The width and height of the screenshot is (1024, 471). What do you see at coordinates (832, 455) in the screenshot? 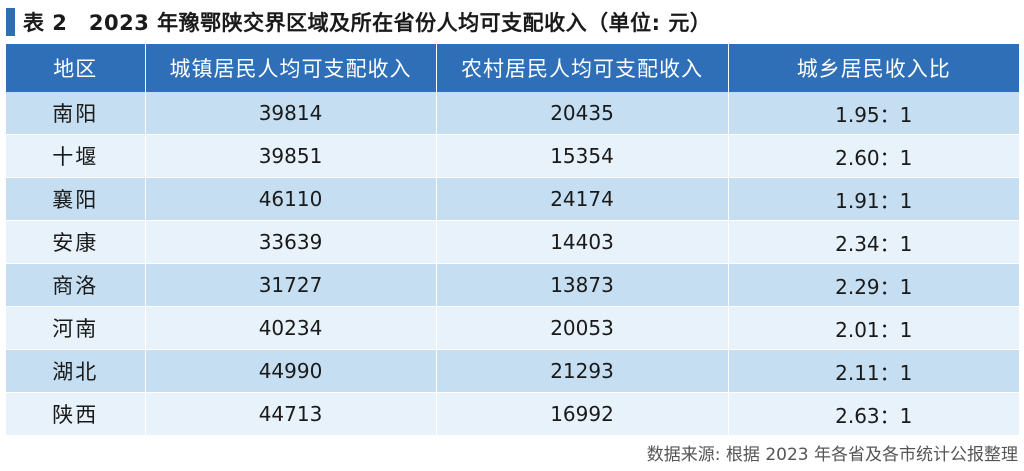
I see `data-source-note: 数据来源: 根据 2023 年各省及各市统计公报整理` at bounding box center [832, 455].